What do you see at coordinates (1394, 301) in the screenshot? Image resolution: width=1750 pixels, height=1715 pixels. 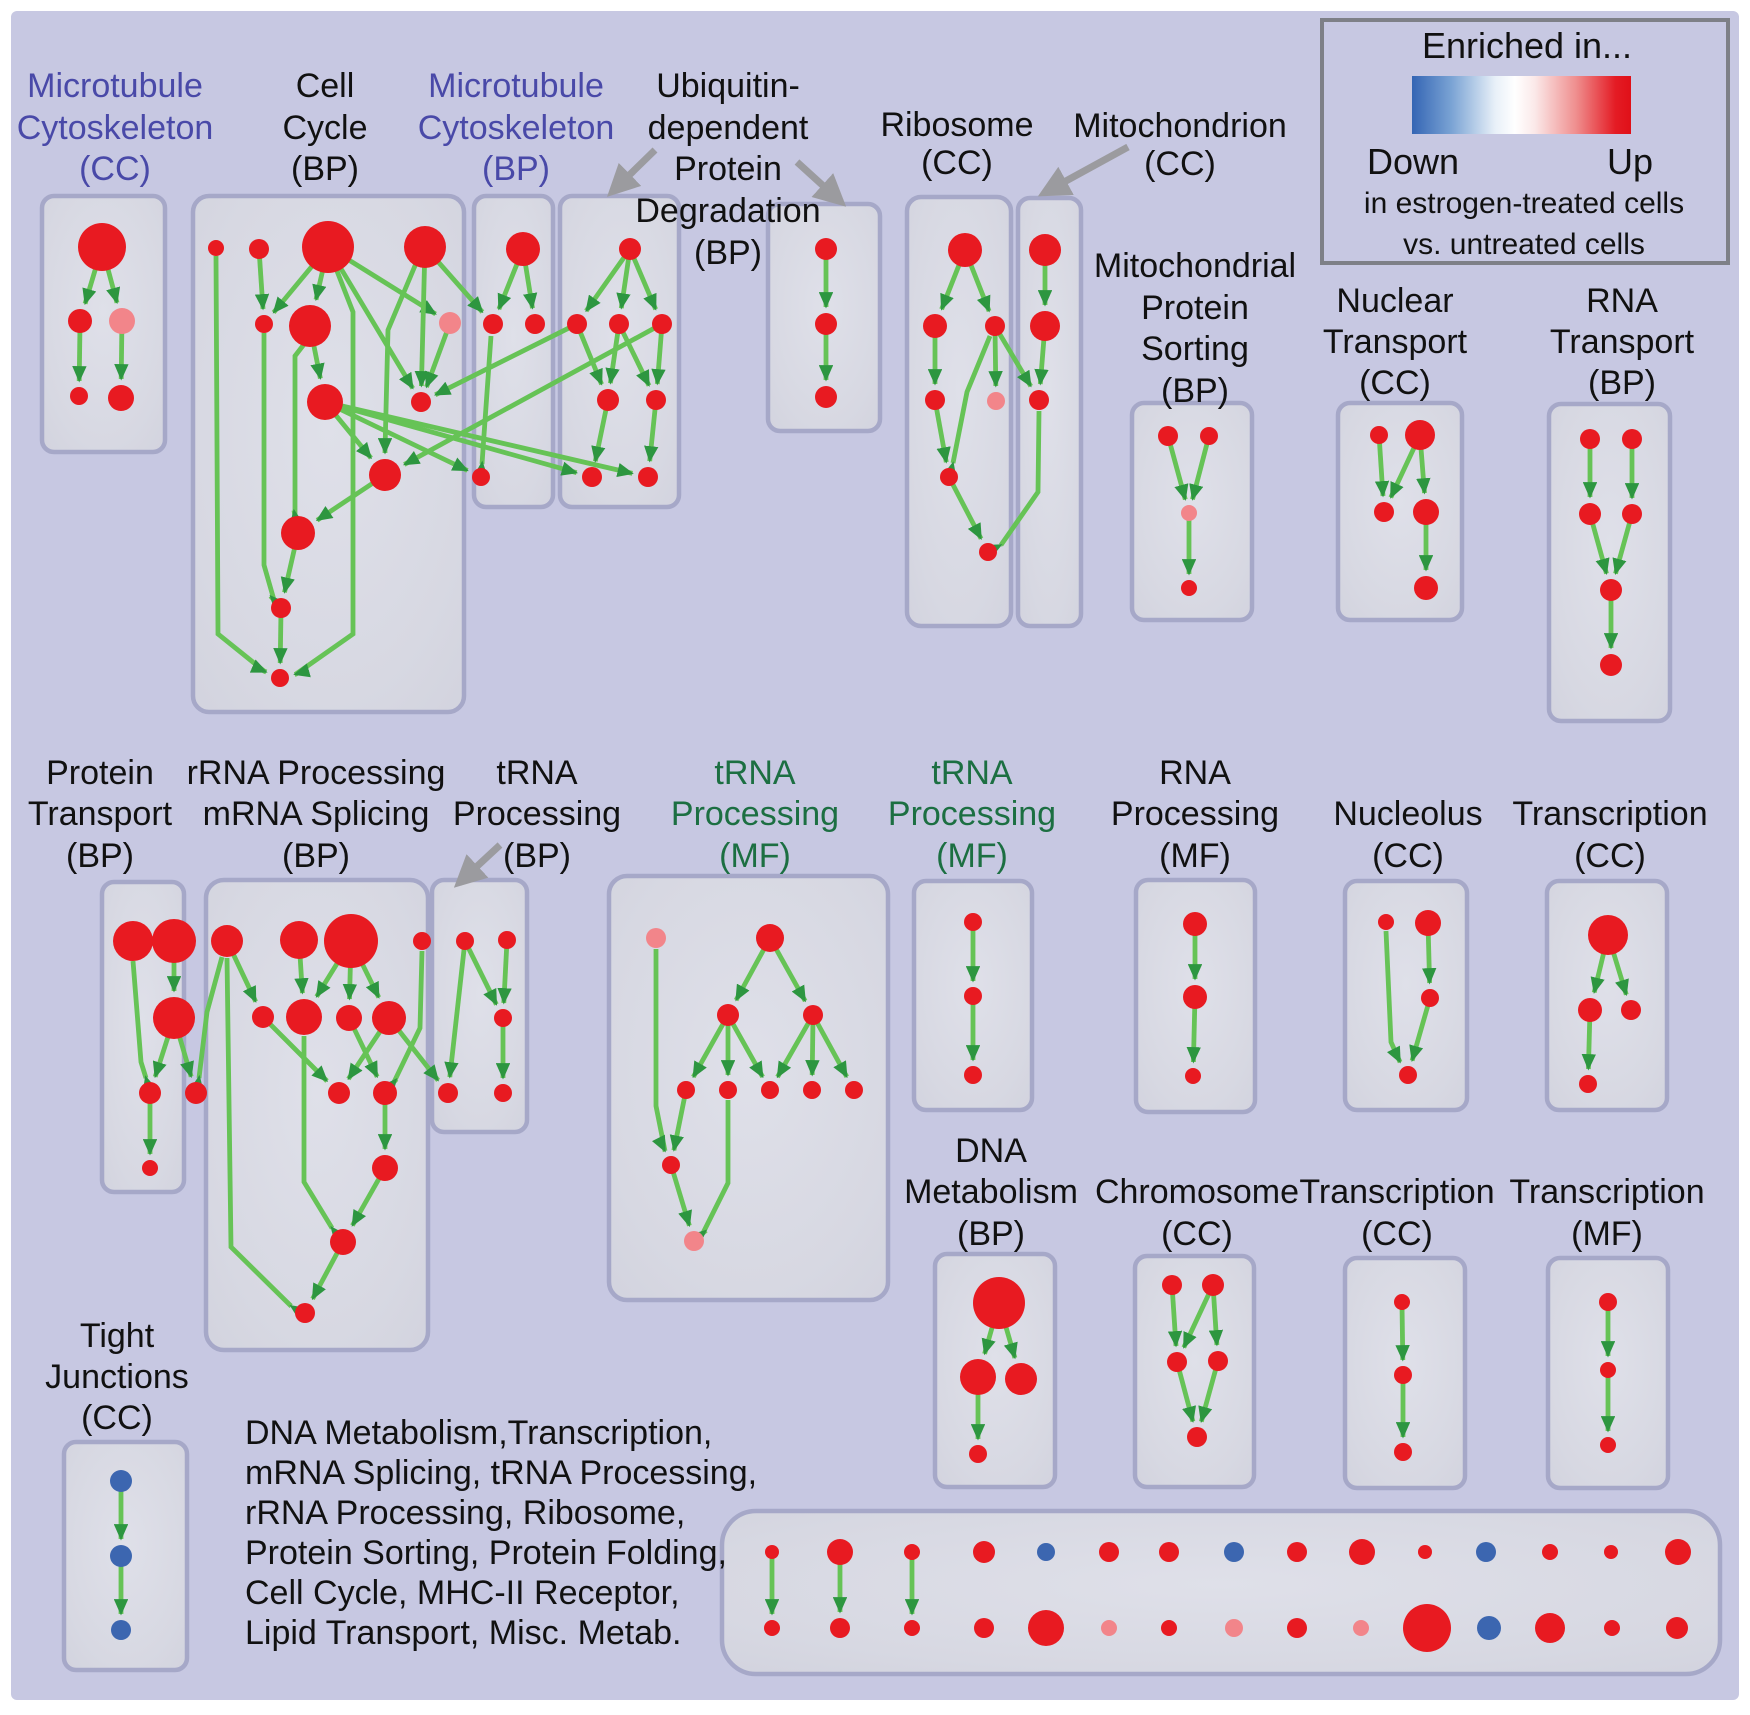 I see `svg-text: Nuclear` at bounding box center [1394, 301].